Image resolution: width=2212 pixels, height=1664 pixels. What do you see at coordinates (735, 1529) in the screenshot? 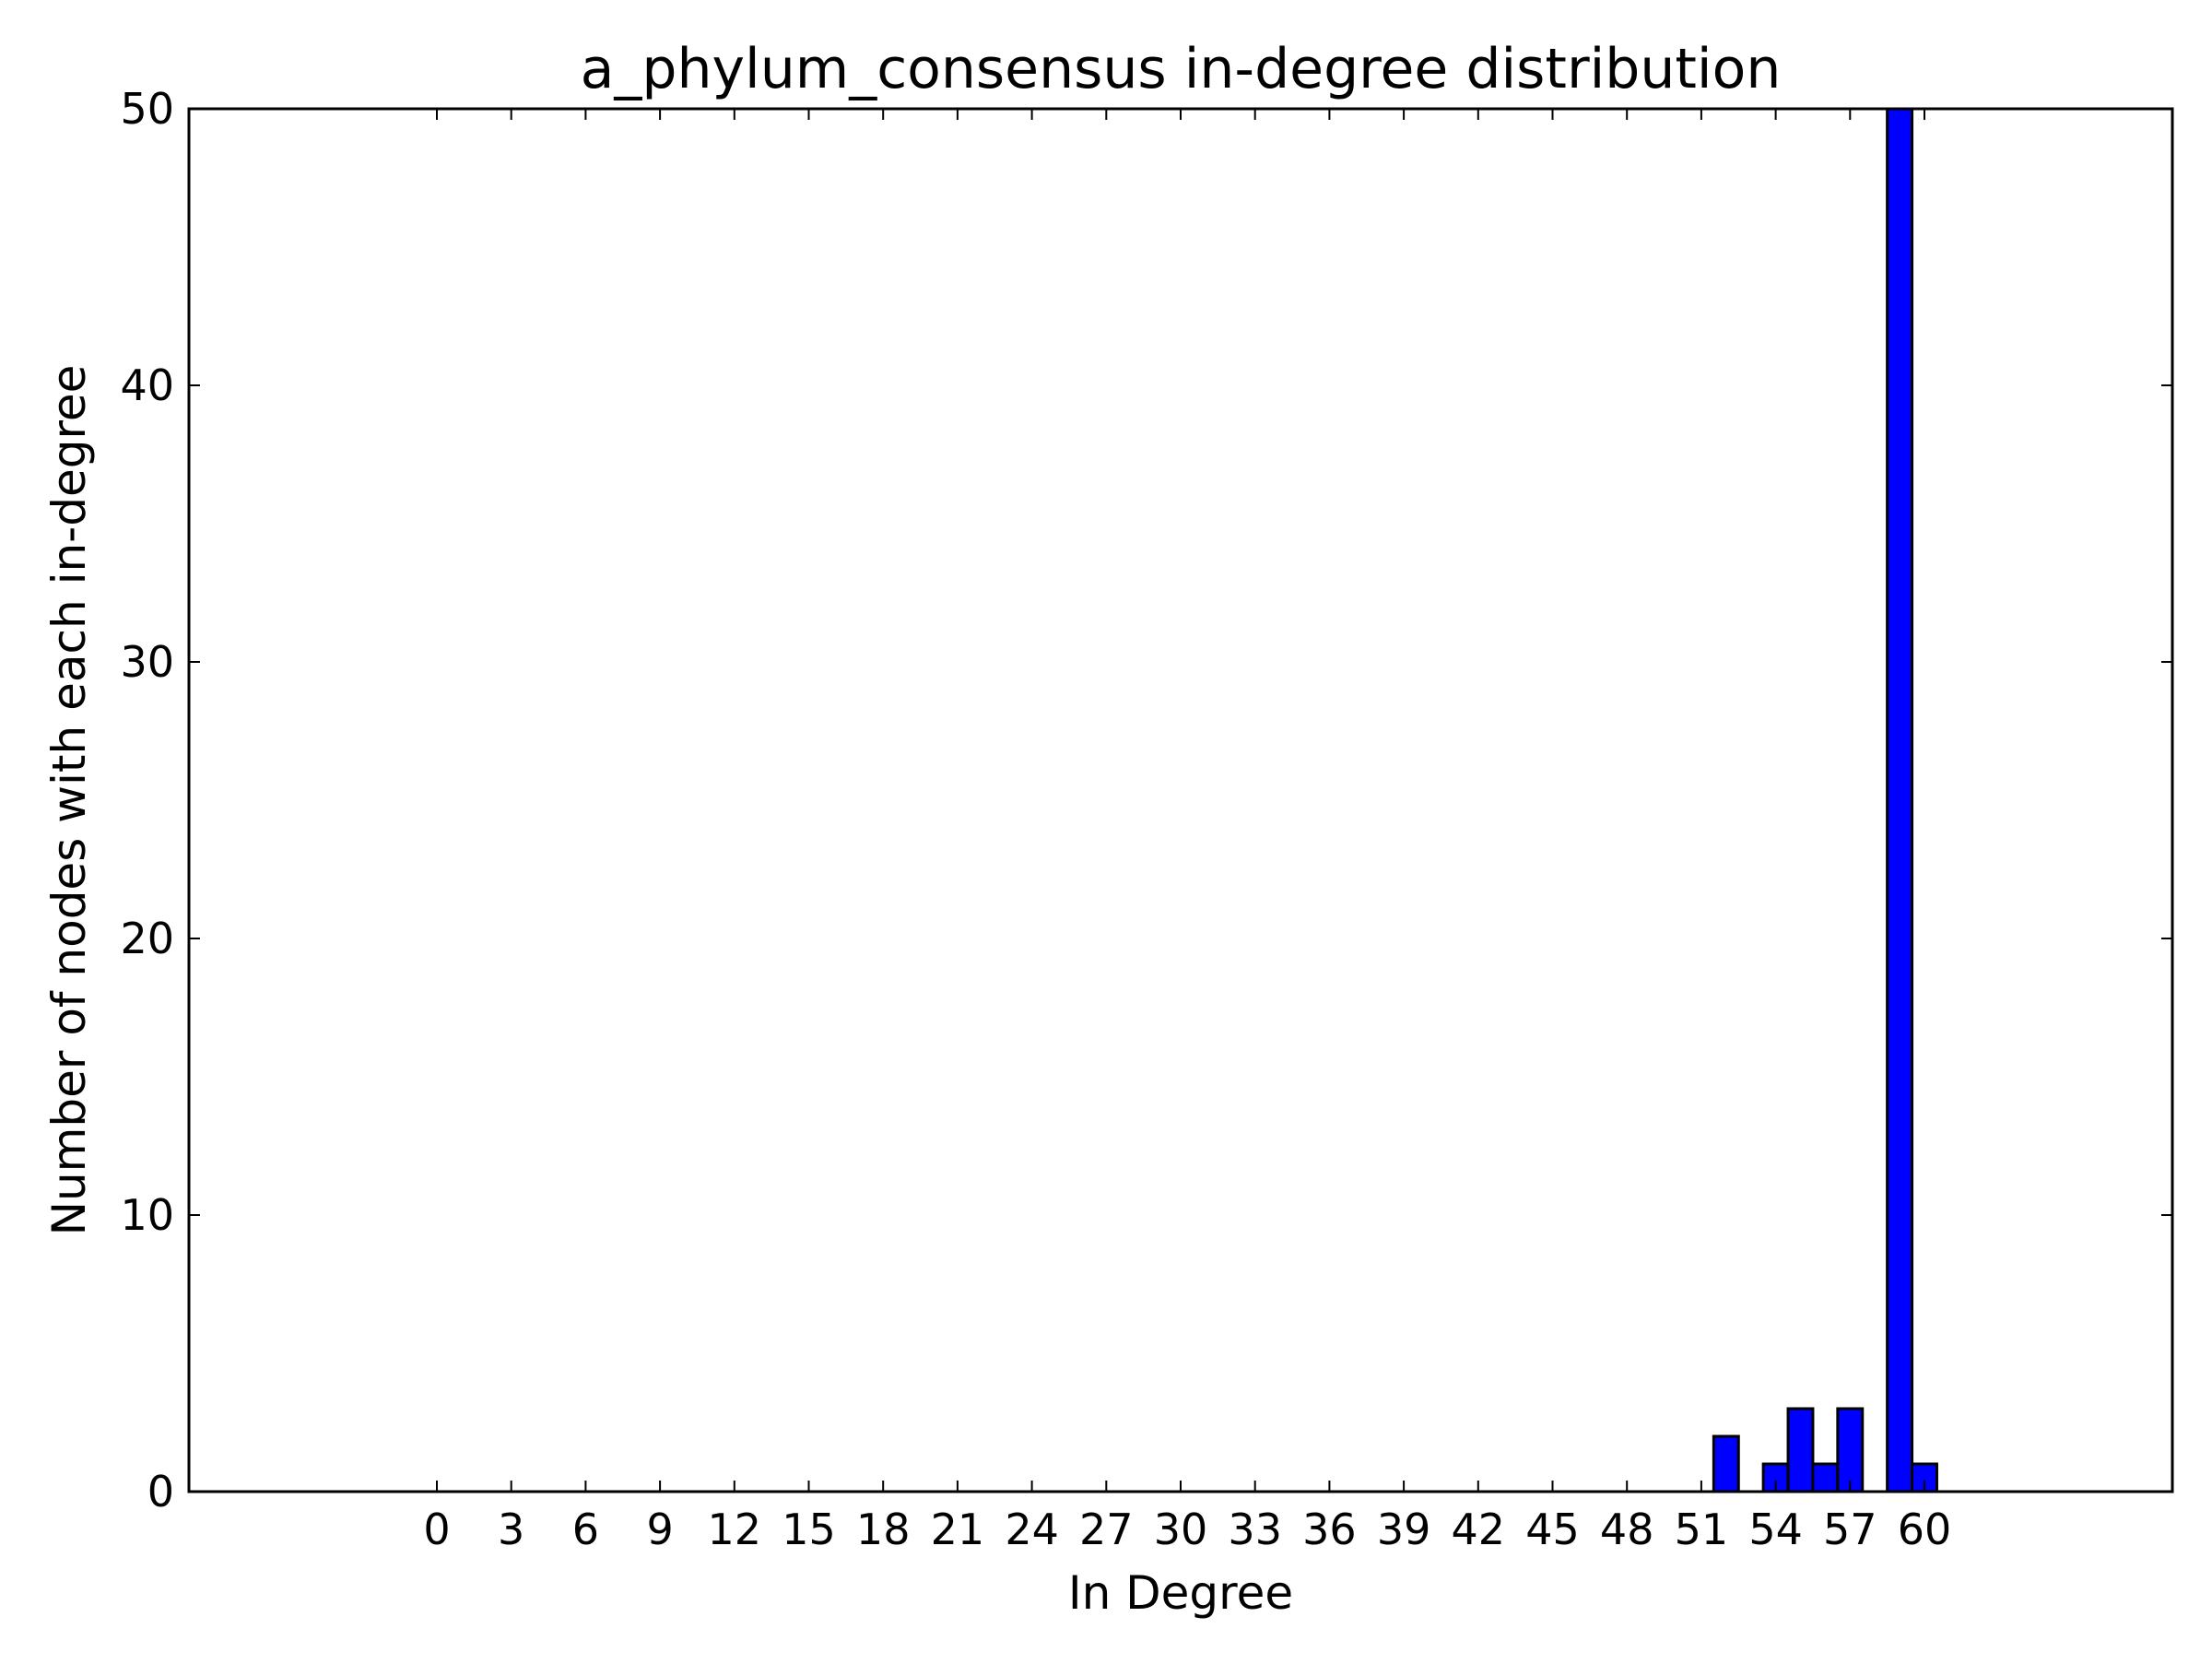
I see `x-tick-label: 12` at bounding box center [735, 1529].